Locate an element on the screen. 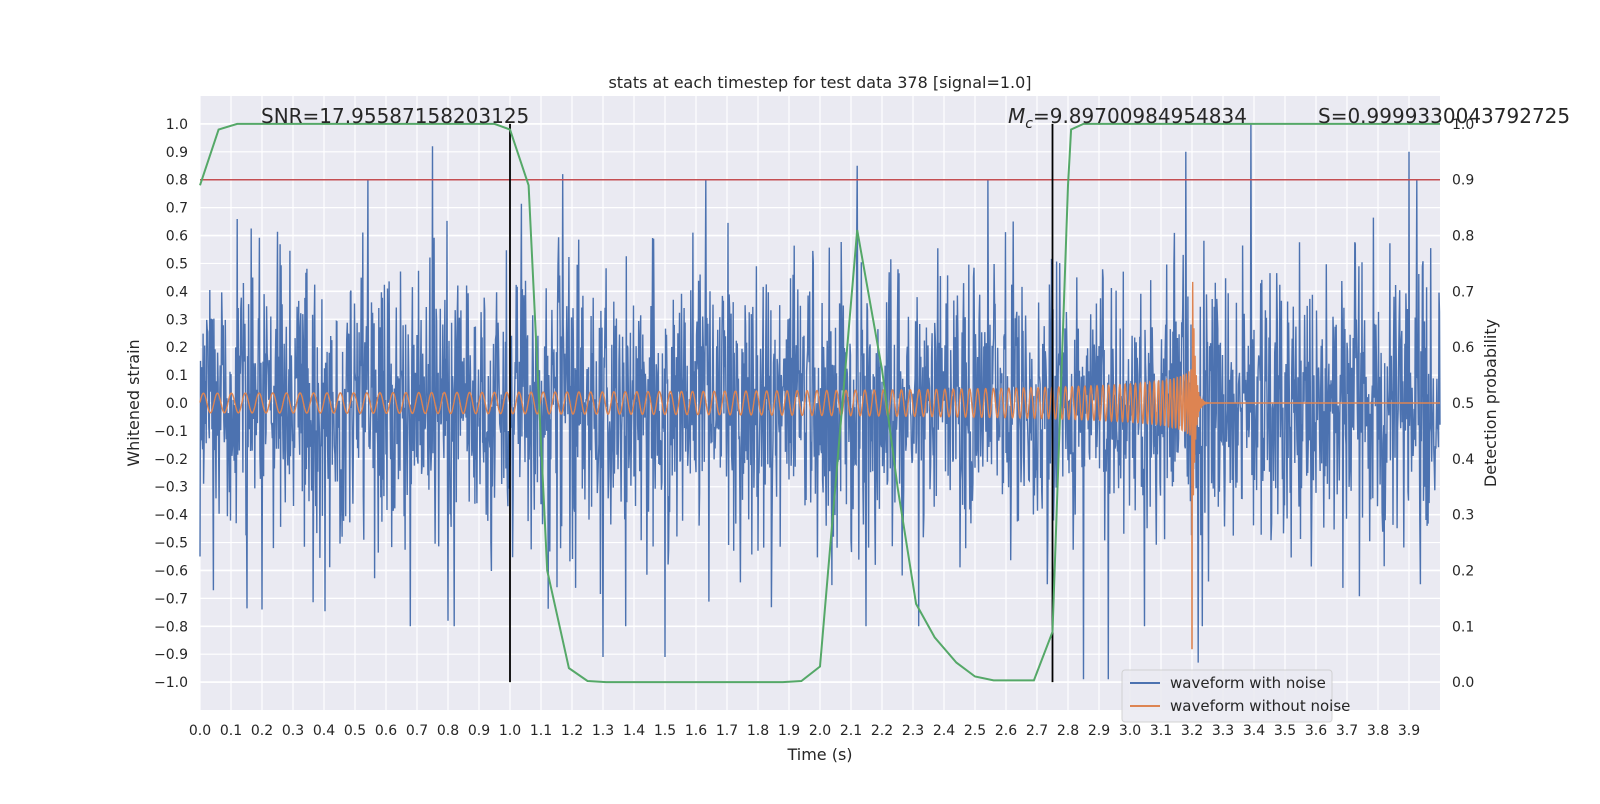 Image resolution: width=1600 pixels, height=804 pixels. y-tick-label: 0.3 is located at coordinates (177, 320).